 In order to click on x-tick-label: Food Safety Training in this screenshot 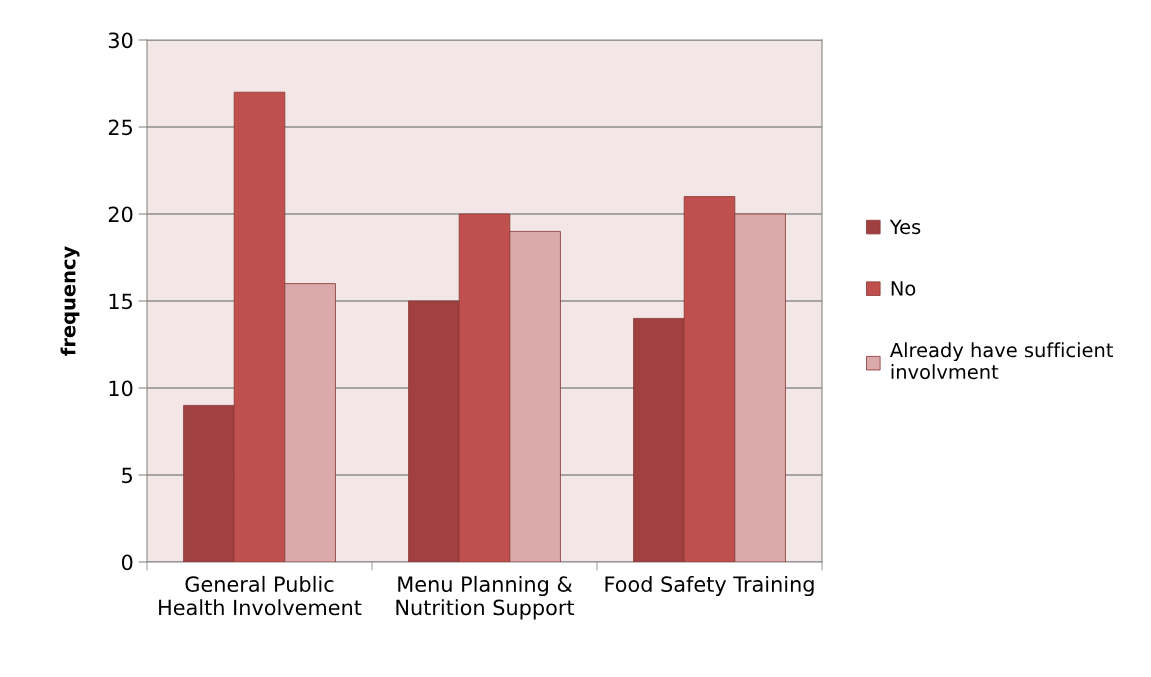, I will do `click(709, 586)`.